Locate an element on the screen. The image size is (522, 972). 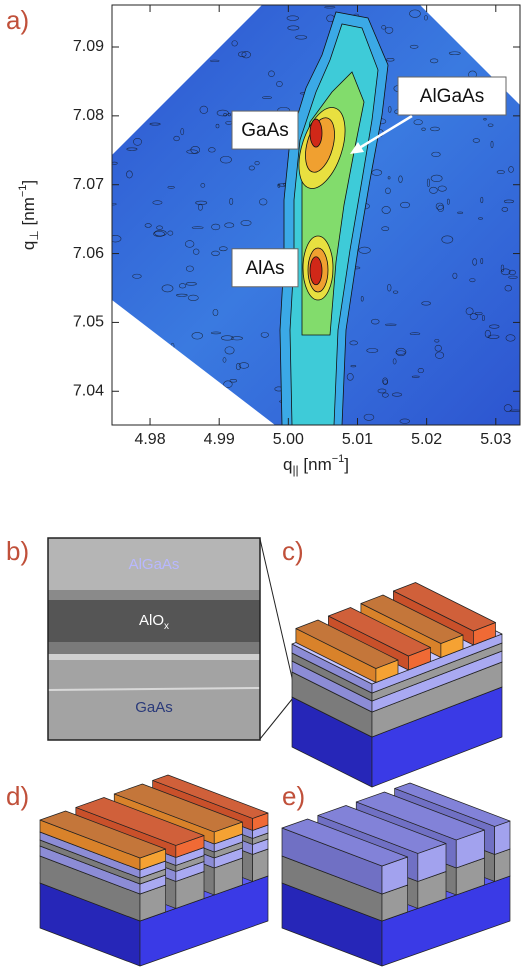
y-tick-label: 7.06 is located at coordinates (88, 253).